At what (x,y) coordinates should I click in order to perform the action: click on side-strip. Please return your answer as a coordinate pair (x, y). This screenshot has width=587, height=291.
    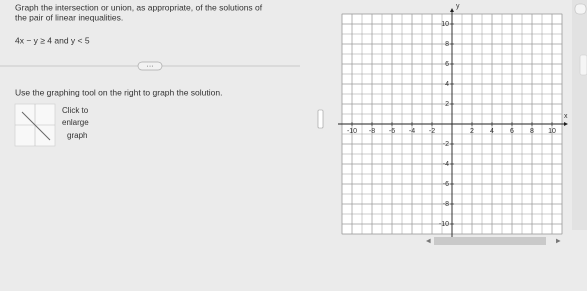
    Looking at the image, I should click on (579, 115).